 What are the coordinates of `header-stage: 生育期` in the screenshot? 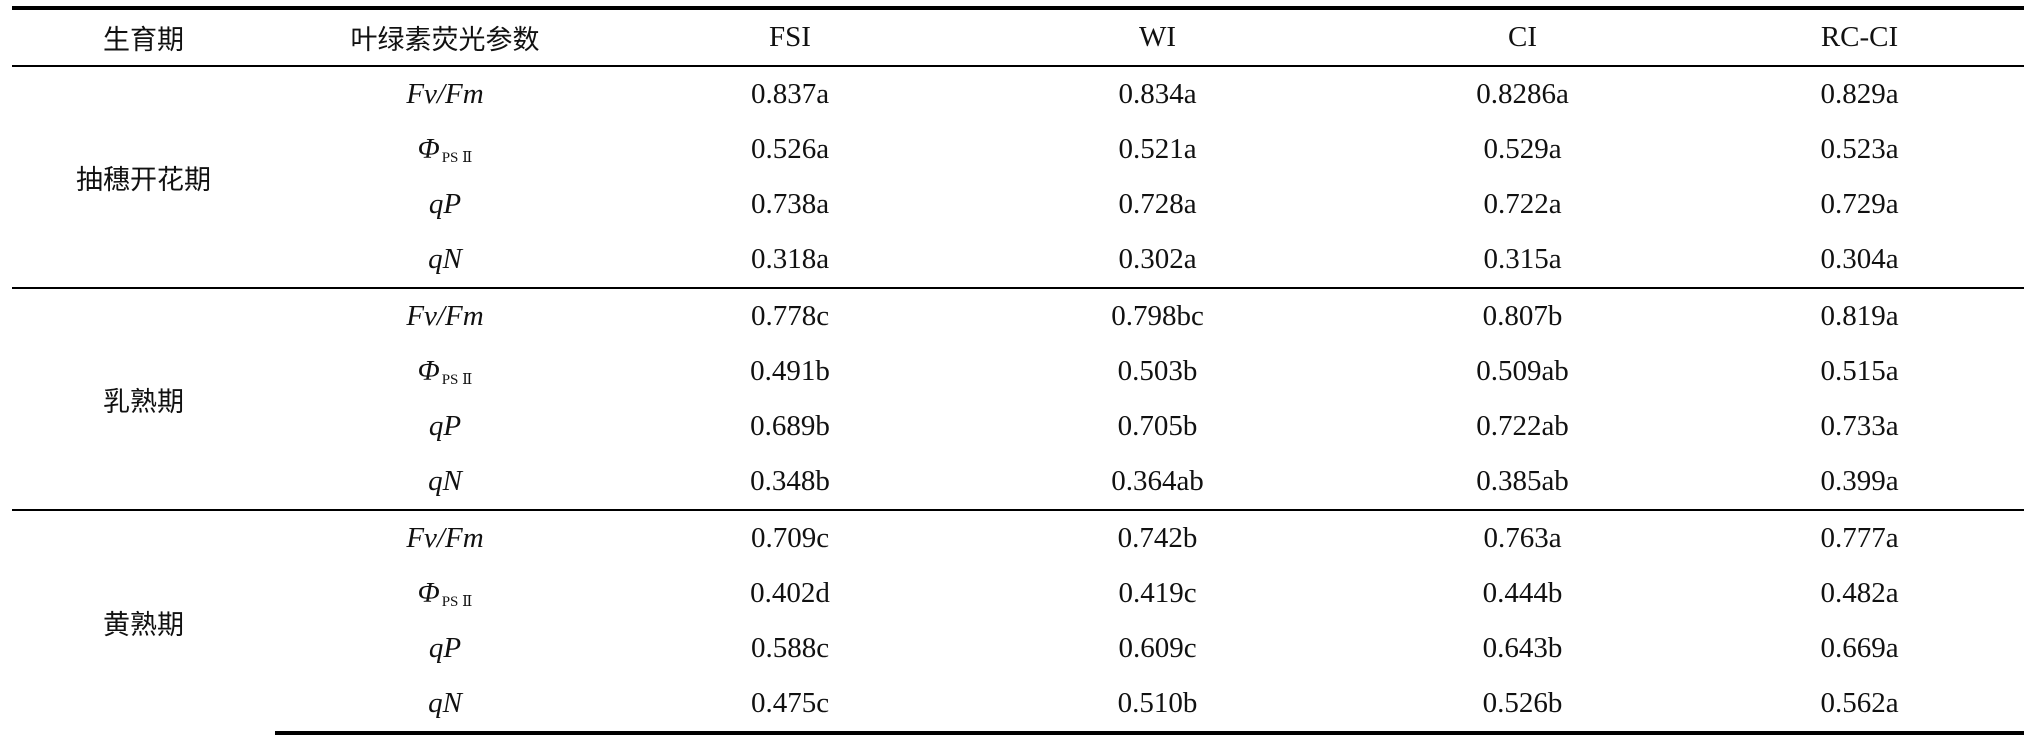 It's located at (143, 36).